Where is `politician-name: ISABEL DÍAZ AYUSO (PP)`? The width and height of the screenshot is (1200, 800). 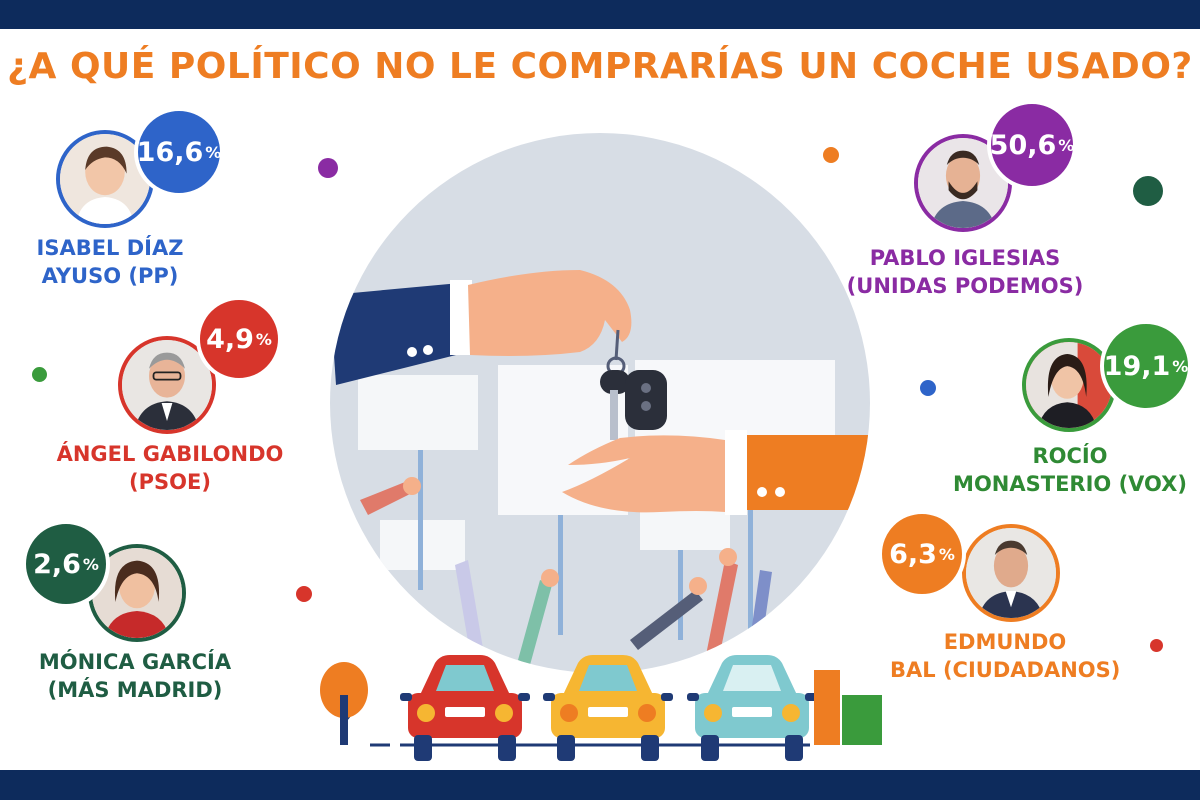 politician-name: ISABEL DÍAZ AYUSO (PP) is located at coordinates (110, 262).